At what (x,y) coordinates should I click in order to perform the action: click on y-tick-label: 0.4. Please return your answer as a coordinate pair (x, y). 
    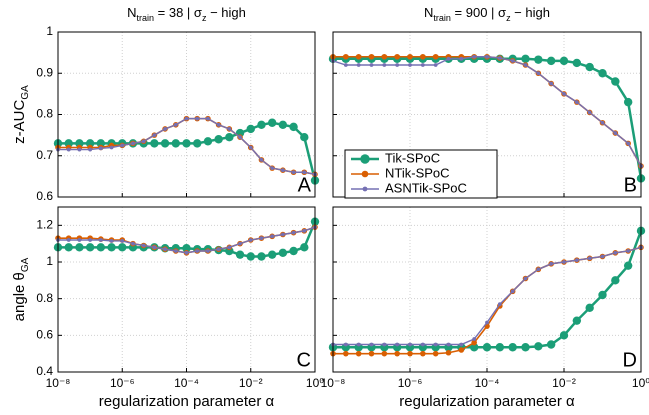
    Looking at the image, I should click on (44, 371).